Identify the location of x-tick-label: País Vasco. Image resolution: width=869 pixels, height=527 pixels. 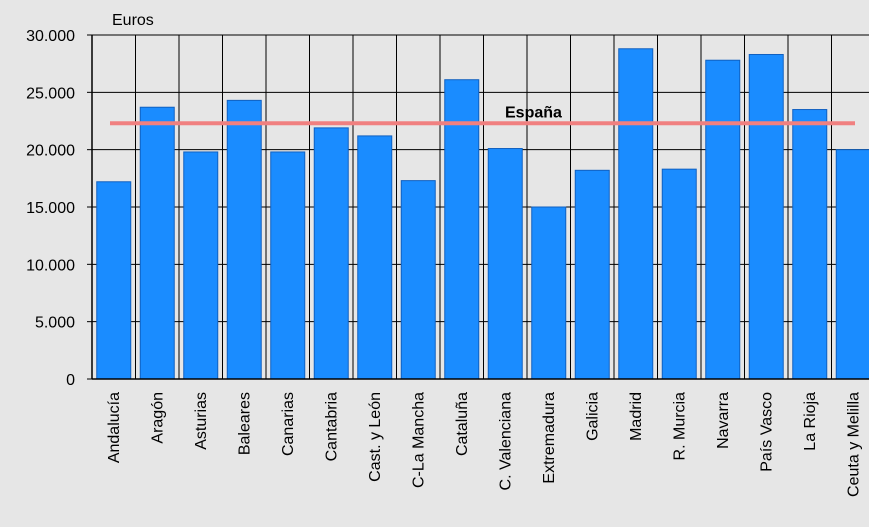
(766, 432).